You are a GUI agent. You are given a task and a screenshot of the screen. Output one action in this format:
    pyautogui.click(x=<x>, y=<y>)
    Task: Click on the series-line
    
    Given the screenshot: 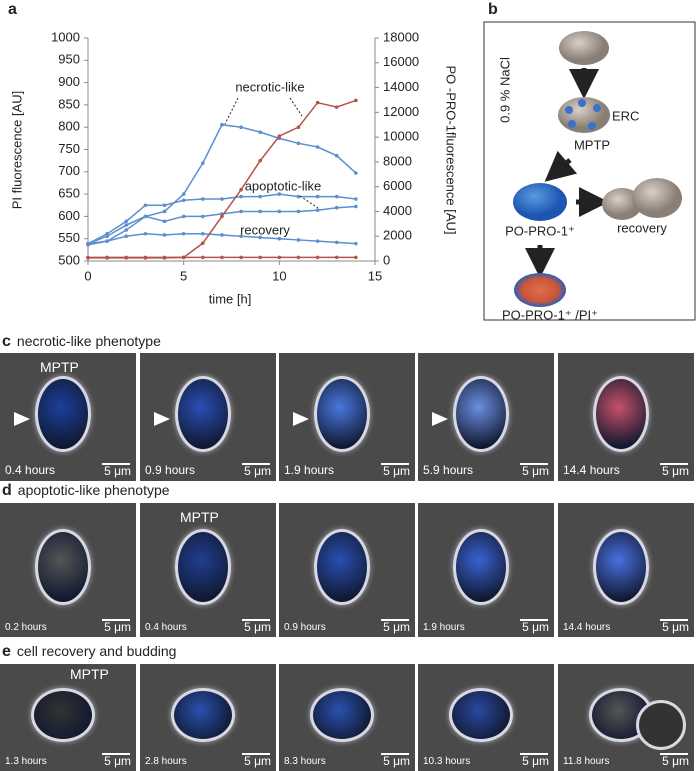 What is the action you would take?
    pyautogui.click(x=221, y=225)
    